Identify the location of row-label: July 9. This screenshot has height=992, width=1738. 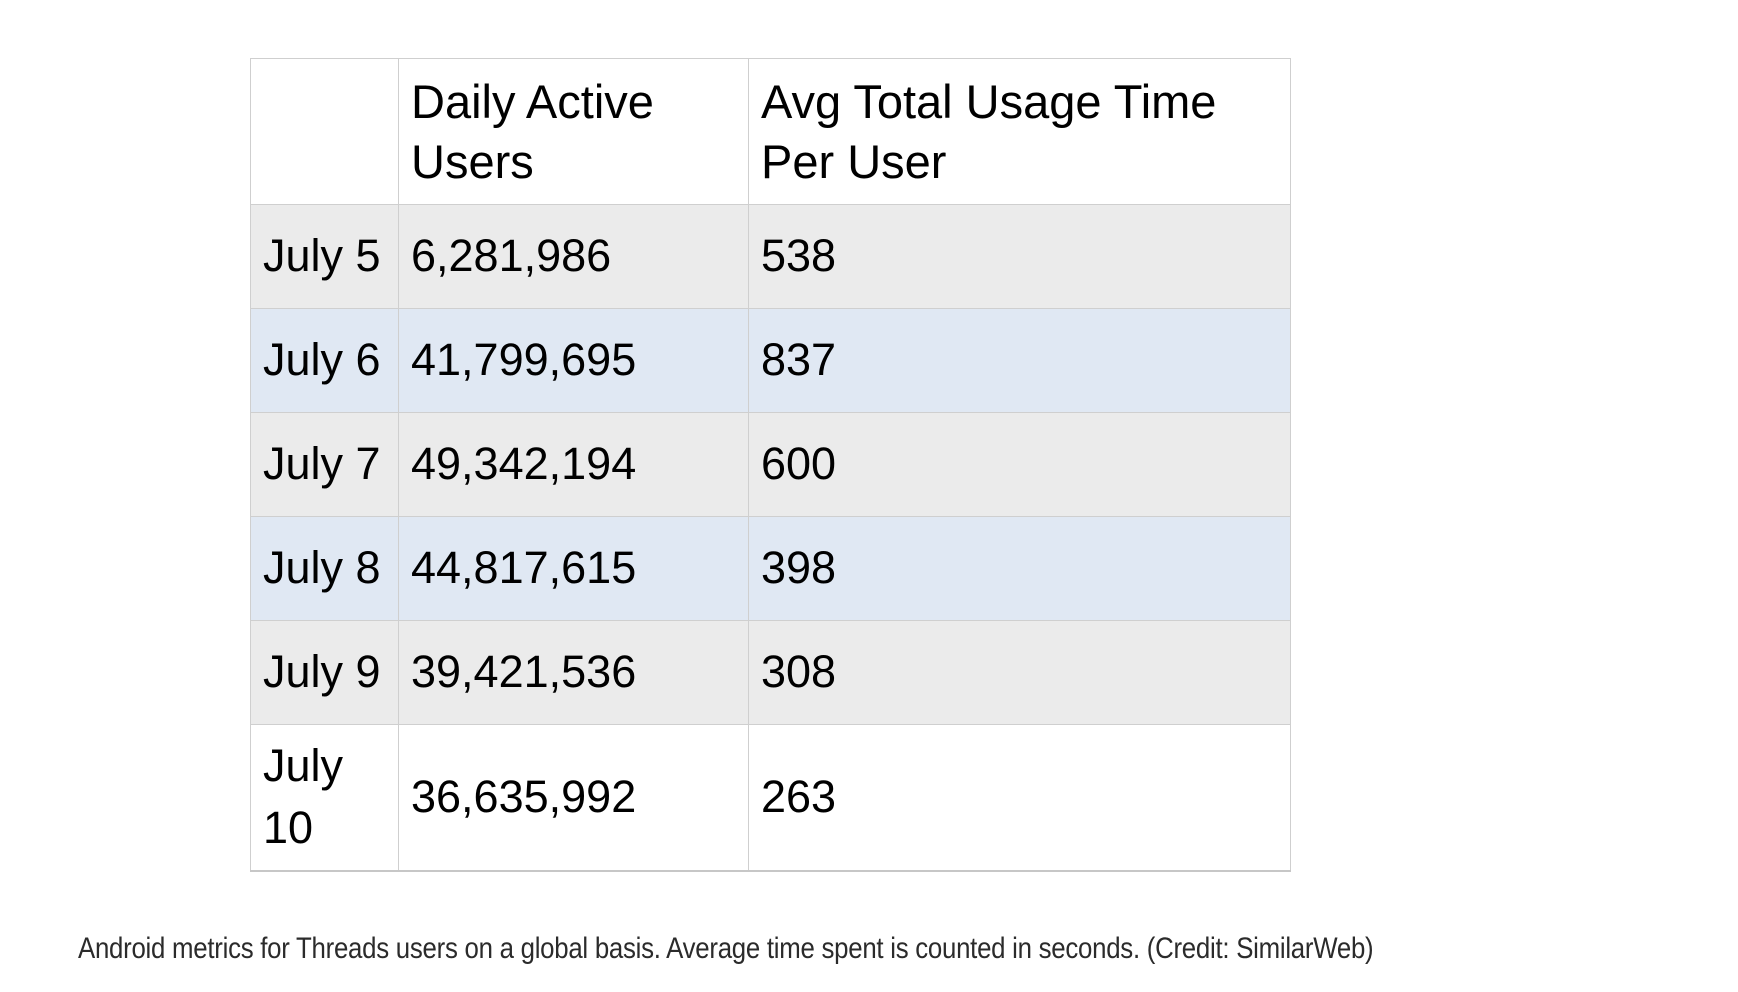
(324, 672).